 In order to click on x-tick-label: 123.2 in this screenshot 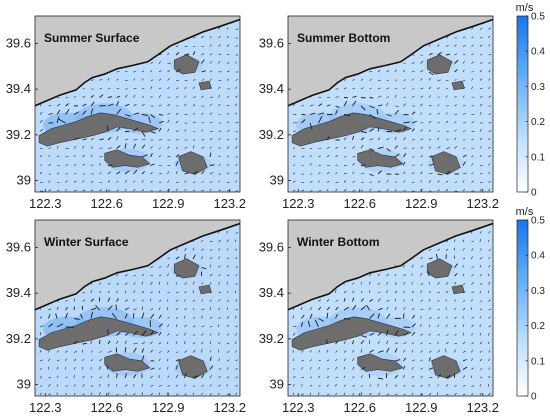, I will do `click(482, 407)`.